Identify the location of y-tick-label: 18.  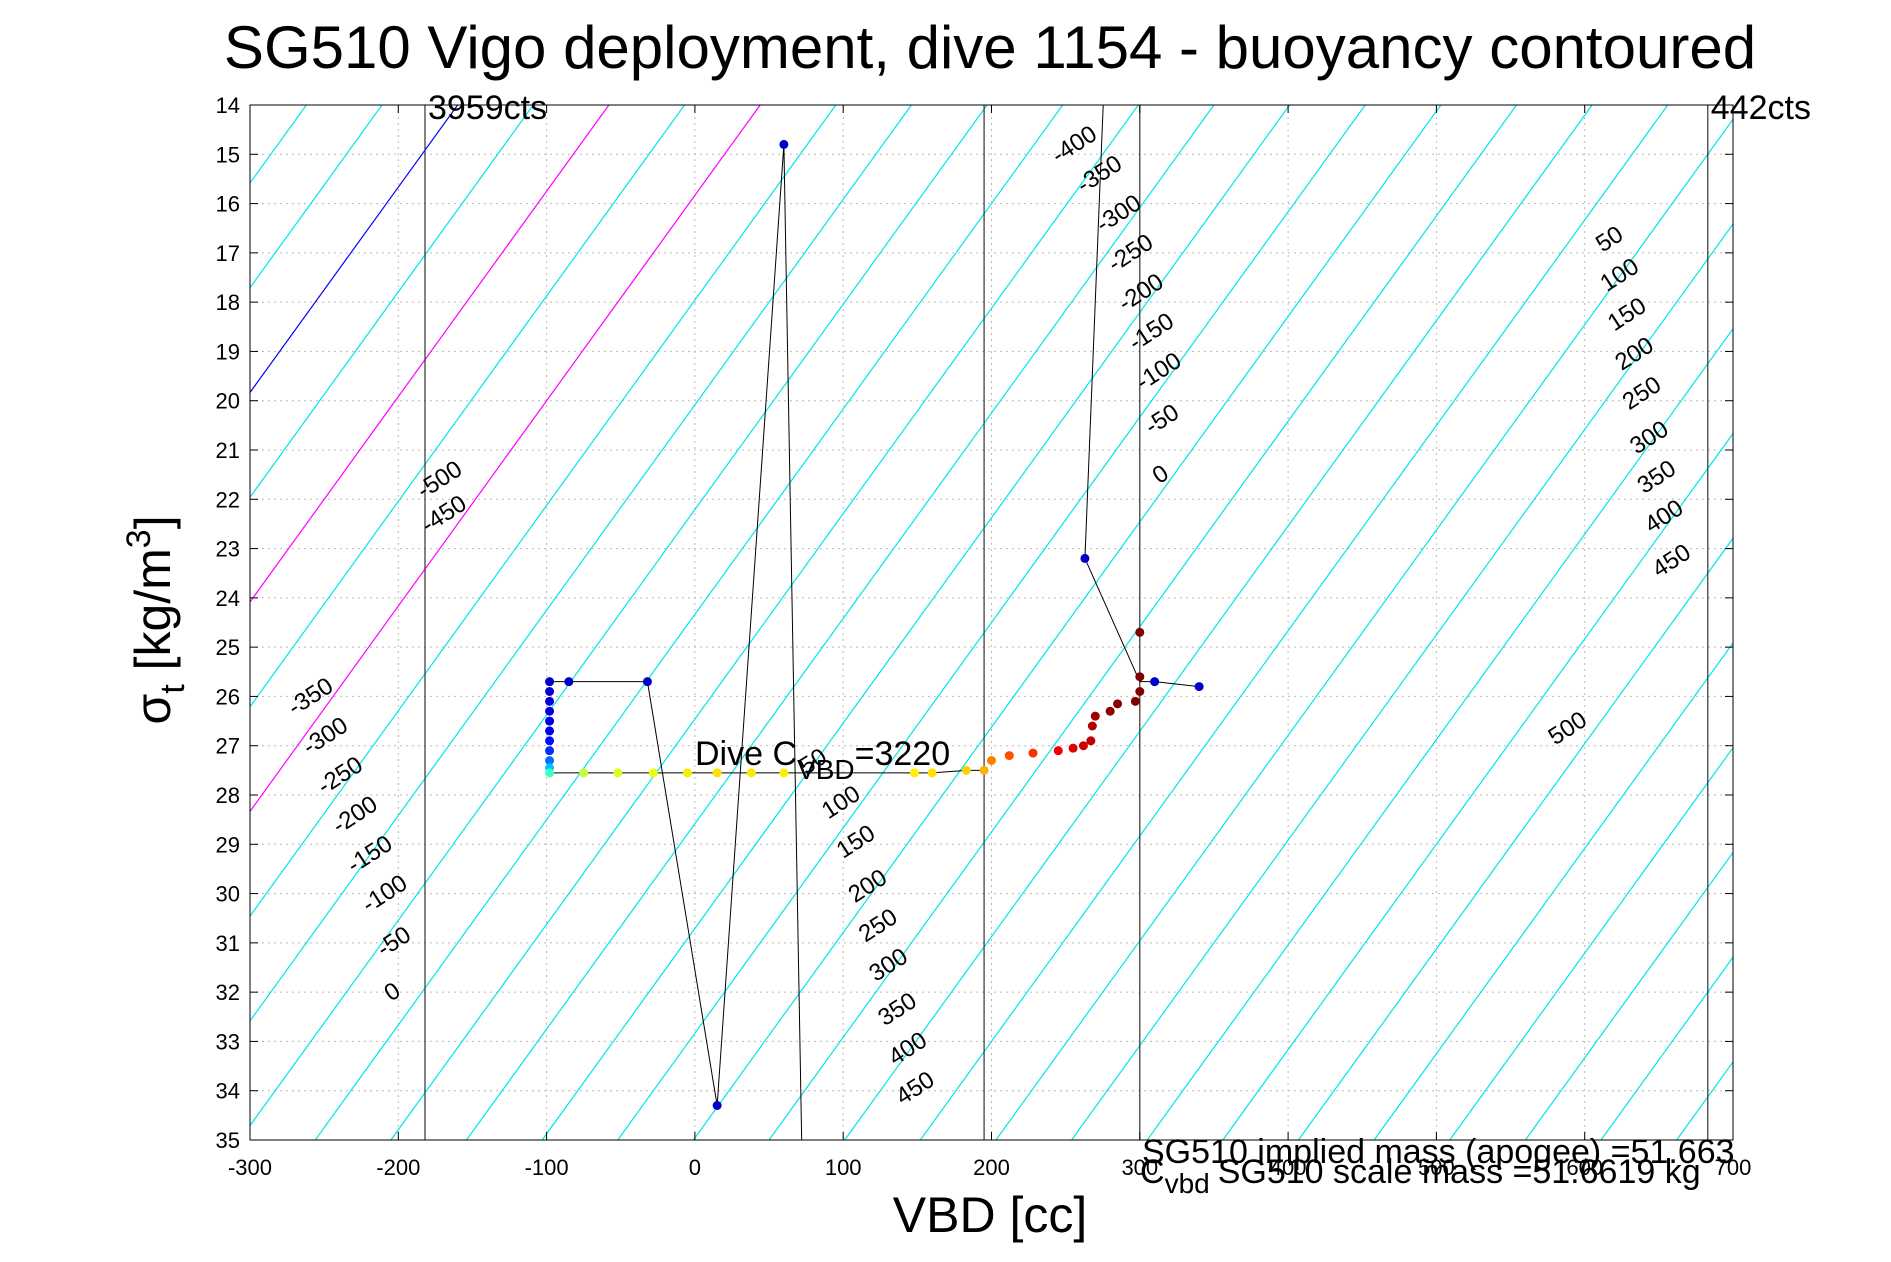
(228, 302).